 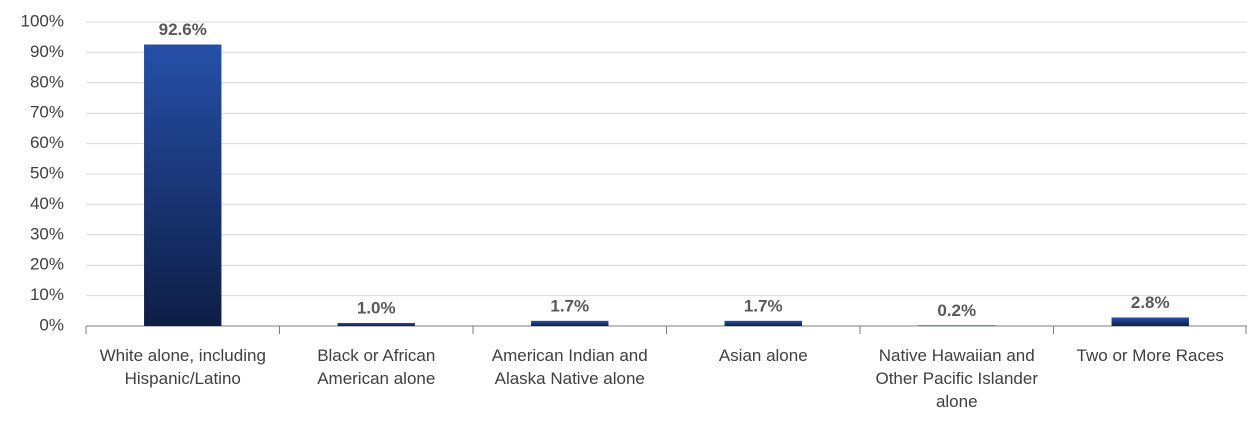 What do you see at coordinates (956, 310) in the screenshot?
I see `data-label: 0.2%` at bounding box center [956, 310].